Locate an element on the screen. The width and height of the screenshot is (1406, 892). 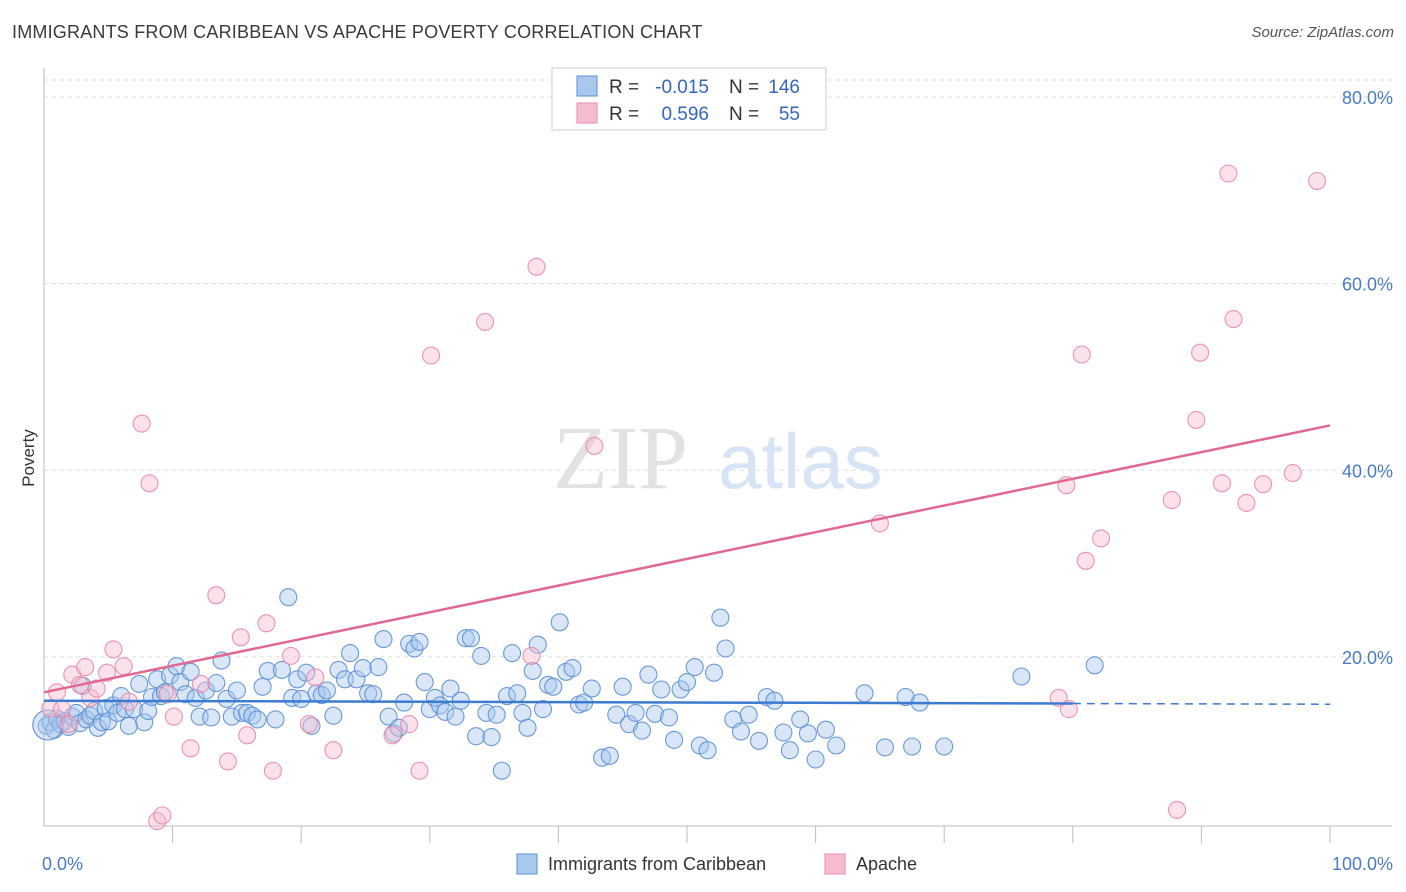
legend-r-label-1: R = is located at coordinates (624, 87).